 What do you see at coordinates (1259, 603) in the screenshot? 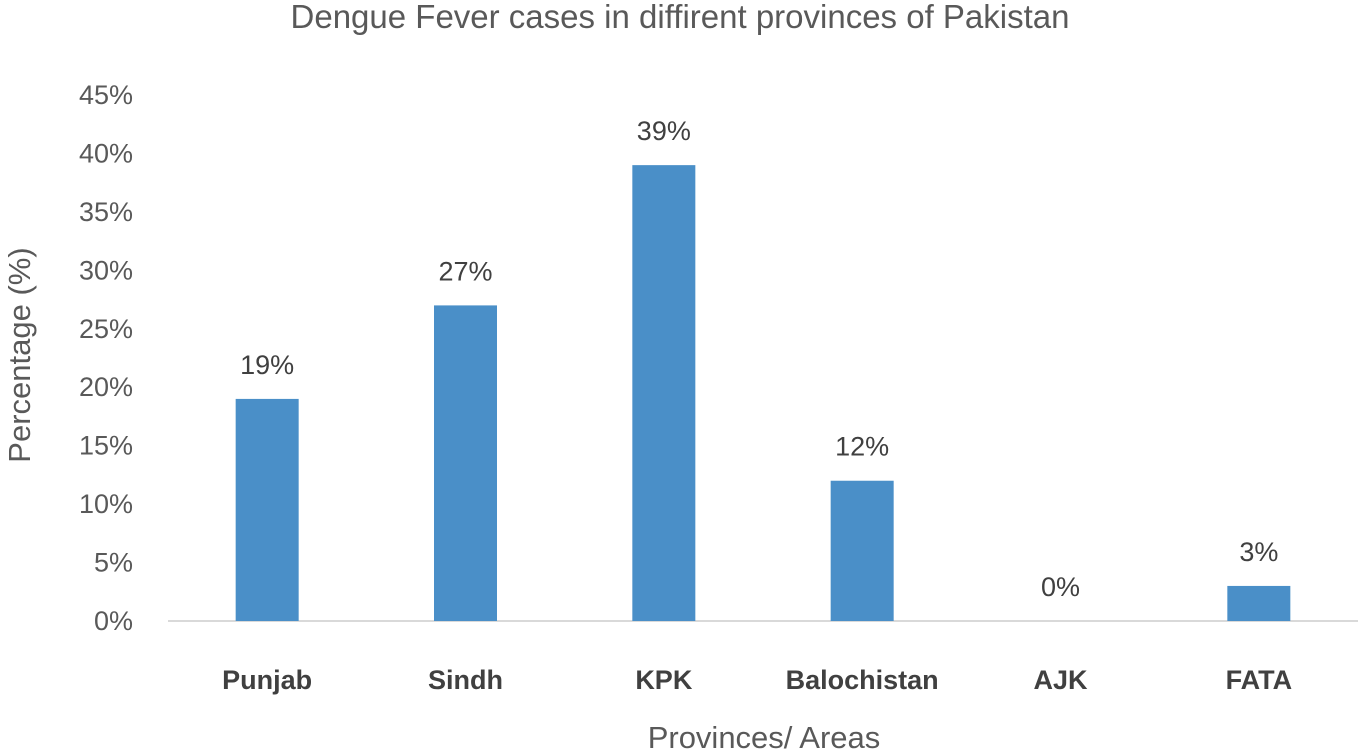
I see `bar-fata` at bounding box center [1259, 603].